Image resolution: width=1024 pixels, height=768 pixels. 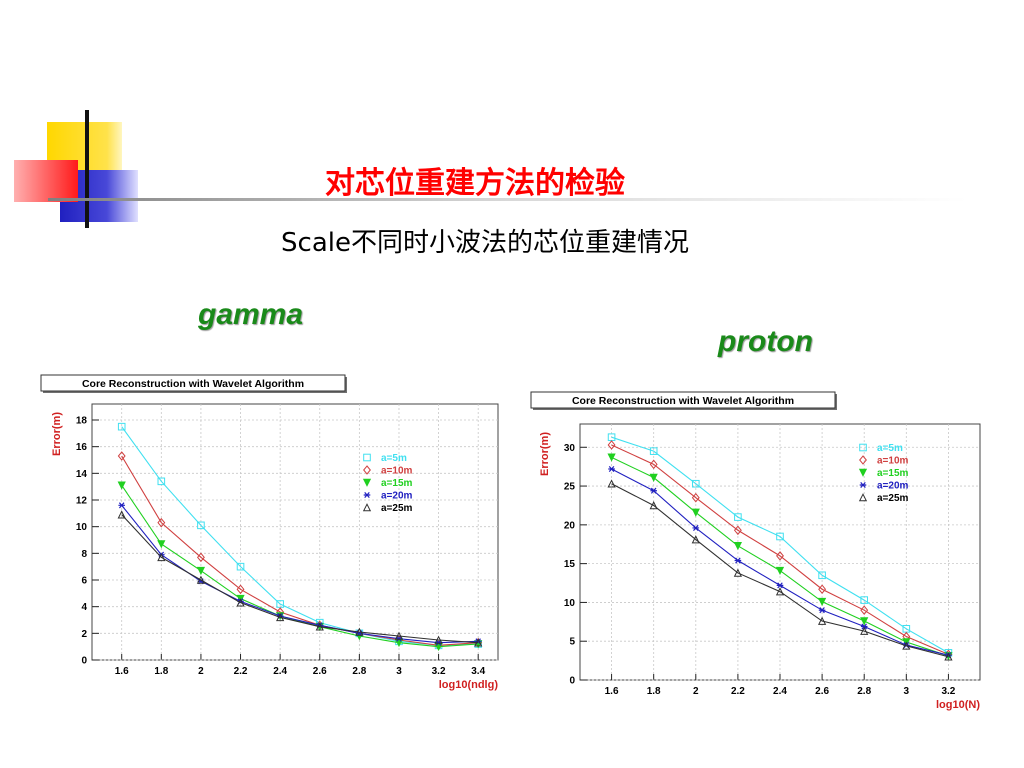 I want to click on y-tick-label: 18, so click(x=82, y=421).